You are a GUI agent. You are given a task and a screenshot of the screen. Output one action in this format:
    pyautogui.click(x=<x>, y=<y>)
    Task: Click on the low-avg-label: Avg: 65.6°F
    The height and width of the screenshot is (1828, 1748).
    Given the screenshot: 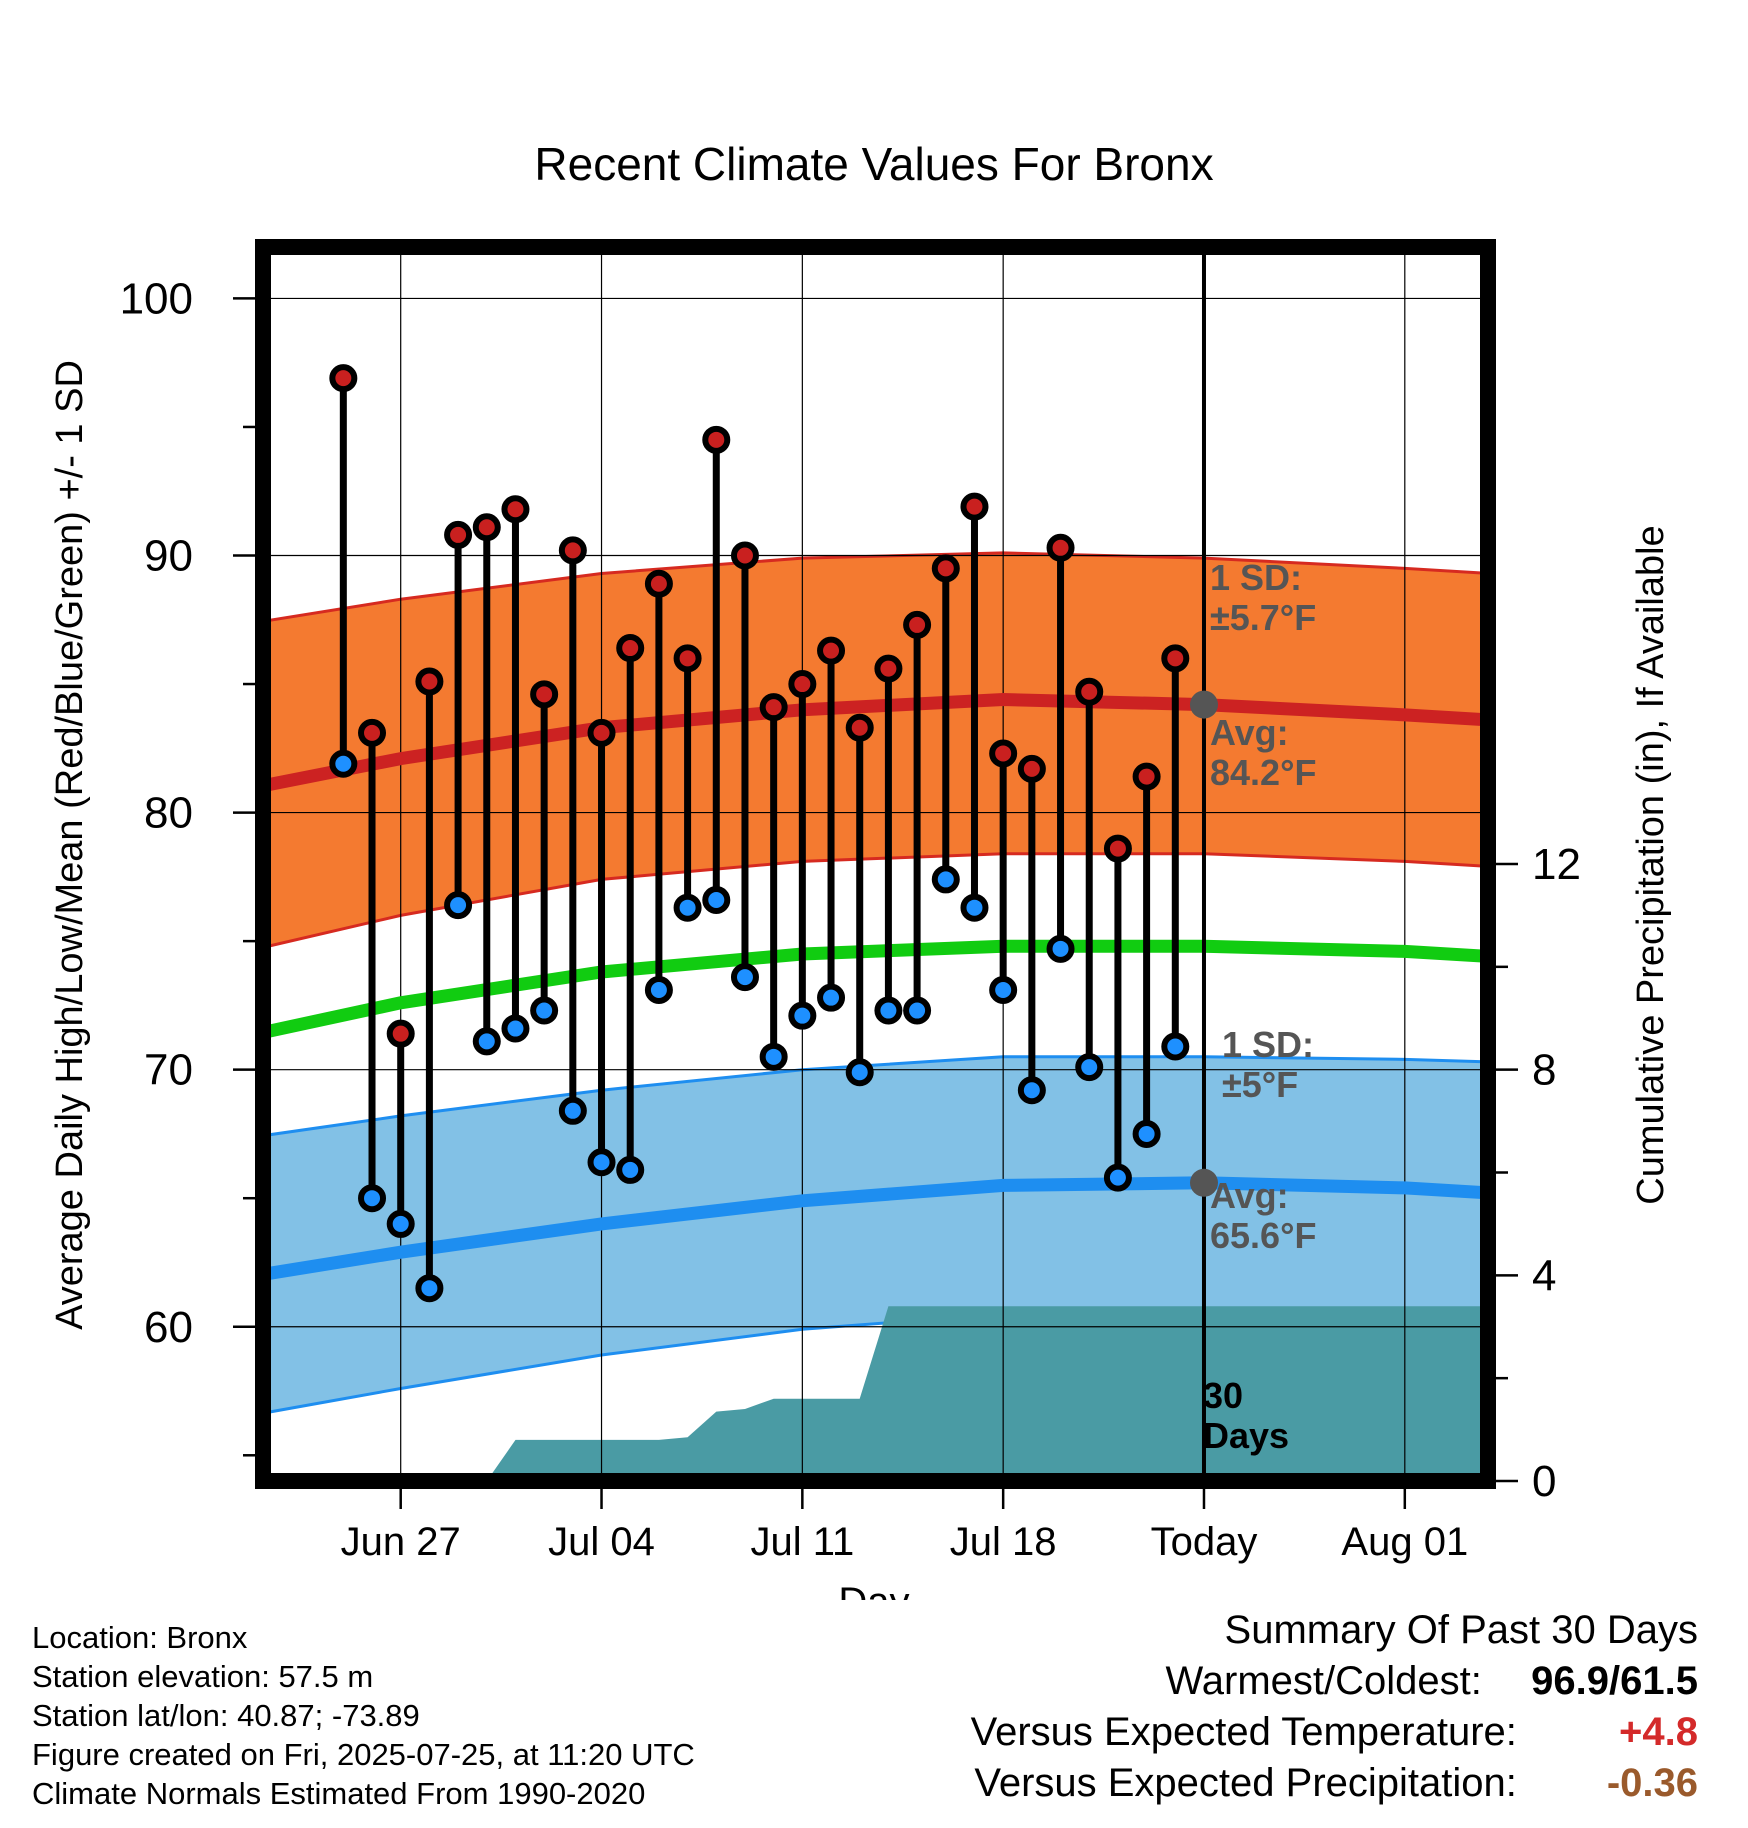 What is the action you would take?
    pyautogui.click(x=1263, y=1215)
    